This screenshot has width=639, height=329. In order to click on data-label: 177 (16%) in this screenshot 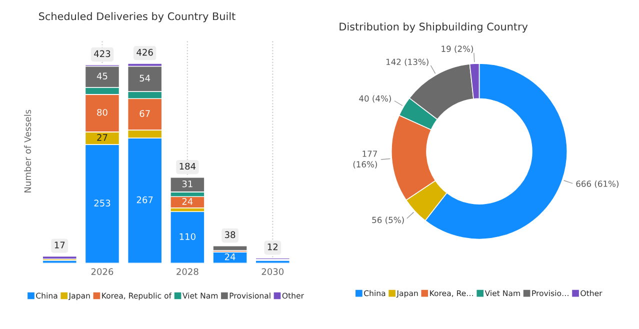, I will do `click(365, 159)`.